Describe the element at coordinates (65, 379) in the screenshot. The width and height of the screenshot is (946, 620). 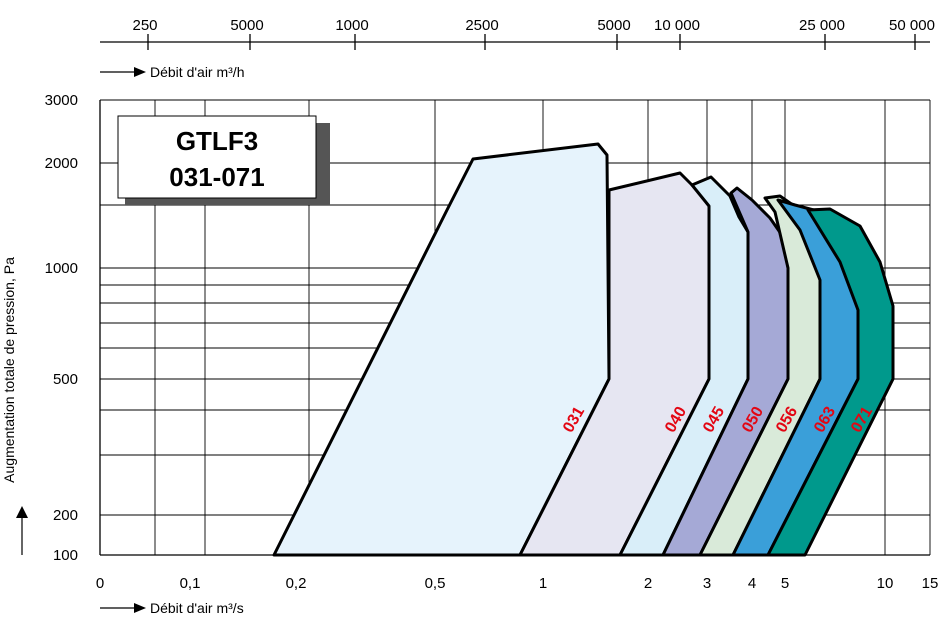
I see `y-tick-label: 500` at that location.